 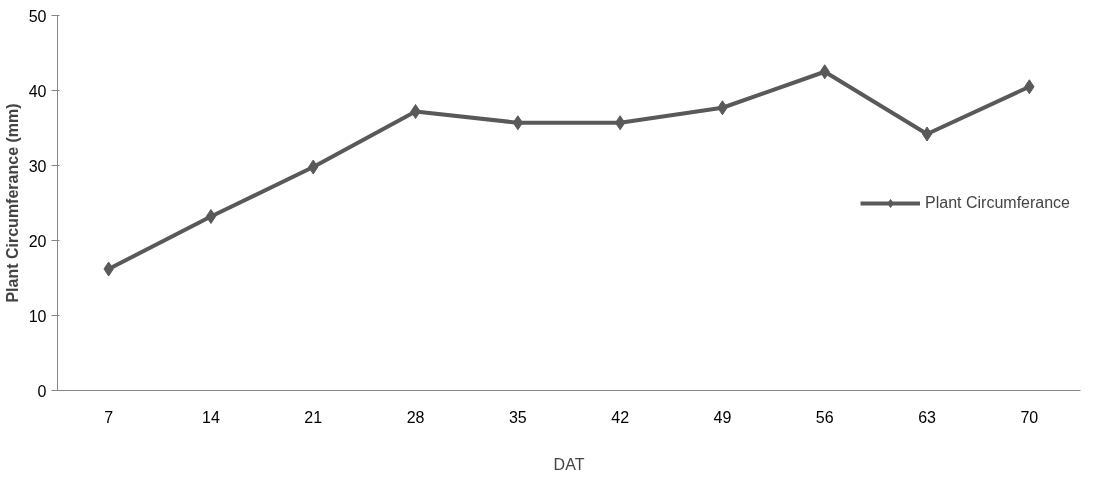 What do you see at coordinates (415, 417) in the screenshot?
I see `x-tick-label: 28` at bounding box center [415, 417].